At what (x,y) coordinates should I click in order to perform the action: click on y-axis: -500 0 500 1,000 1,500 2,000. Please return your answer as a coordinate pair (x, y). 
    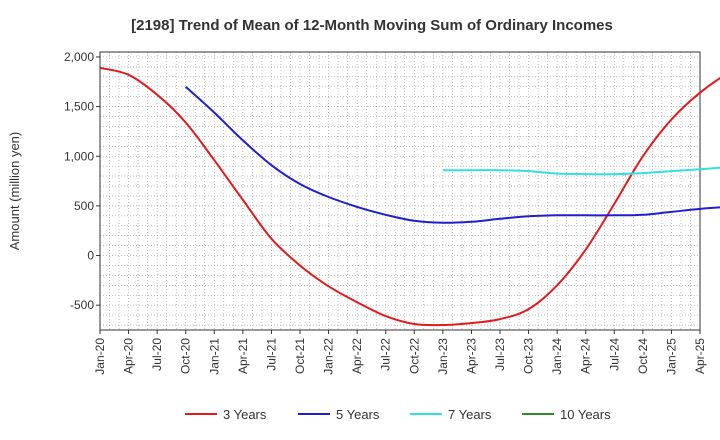
    Looking at the image, I should click on (82, 181).